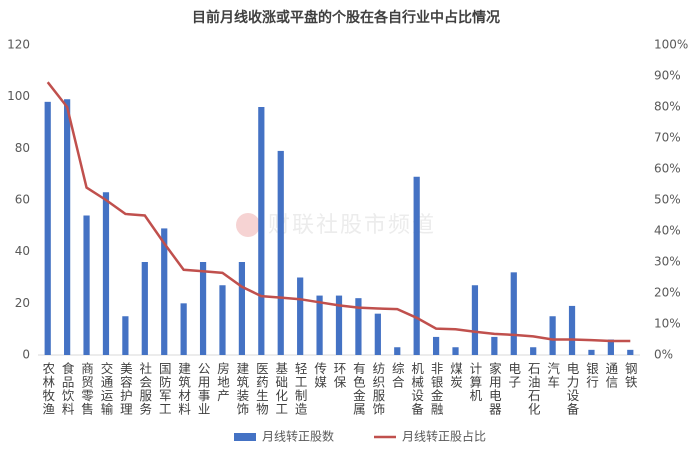 This screenshot has width=692, height=451. What do you see at coordinates (397, 375) in the screenshot?
I see `x-tick-label: 综合` at bounding box center [397, 375].